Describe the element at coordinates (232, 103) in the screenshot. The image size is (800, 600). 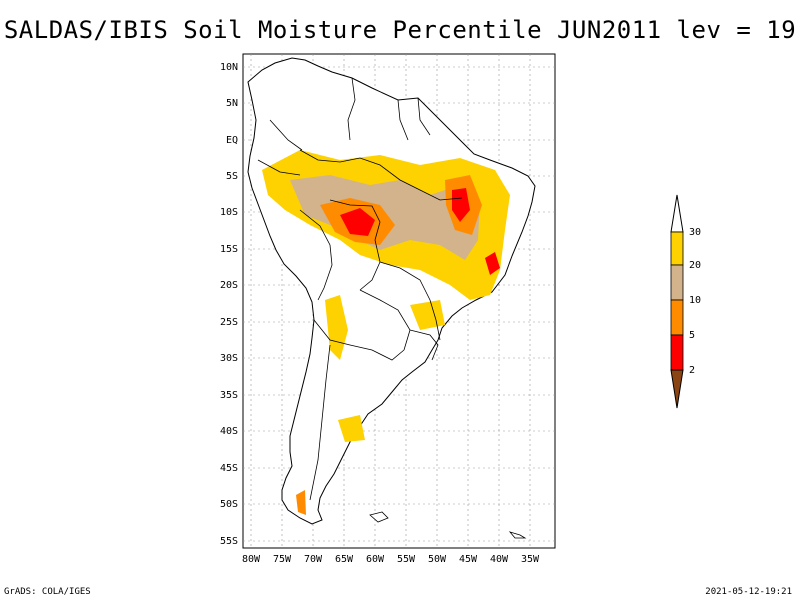
I see `lat-tick-label: 5N` at that location.